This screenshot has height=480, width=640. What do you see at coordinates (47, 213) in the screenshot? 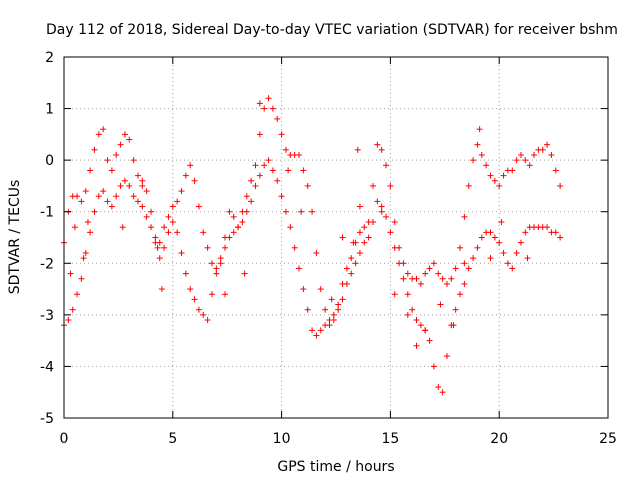
I see `y-tick-label: -1` at bounding box center [47, 213].